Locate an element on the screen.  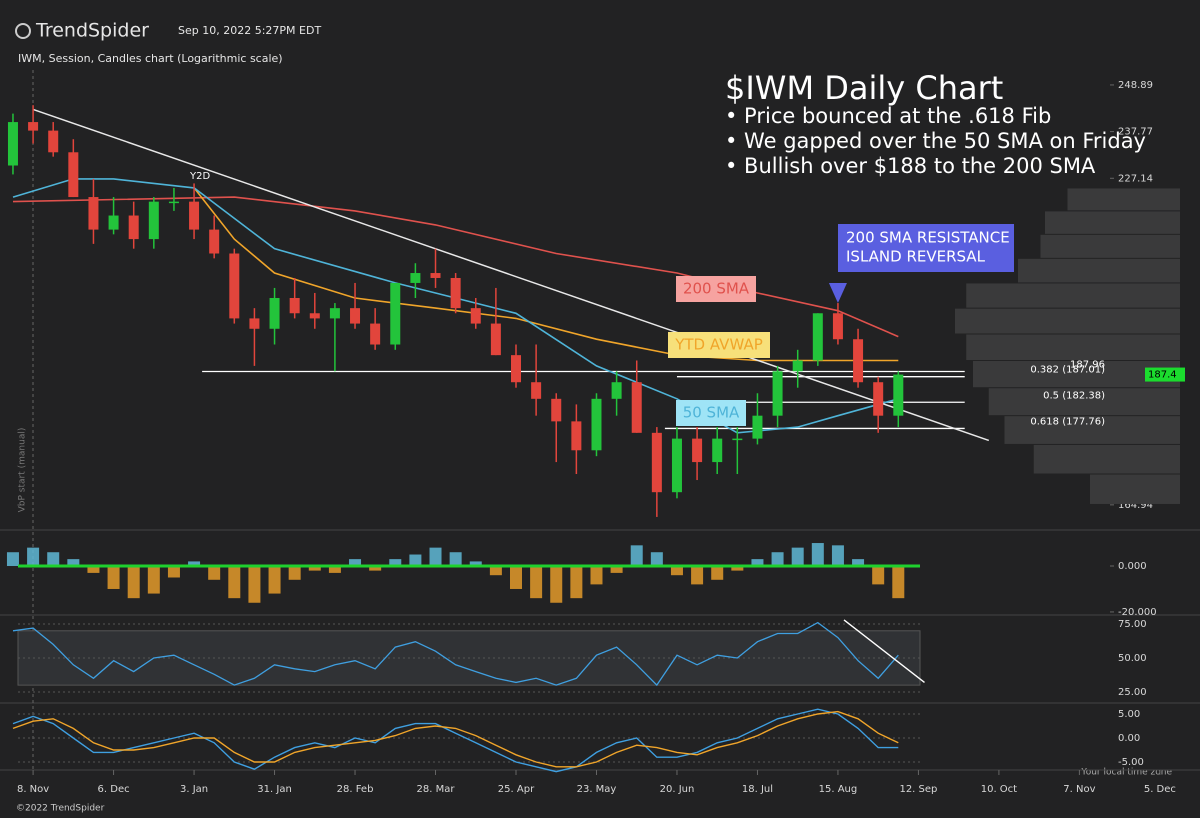
brand: TrendSpider is located at coordinates (92, 31).